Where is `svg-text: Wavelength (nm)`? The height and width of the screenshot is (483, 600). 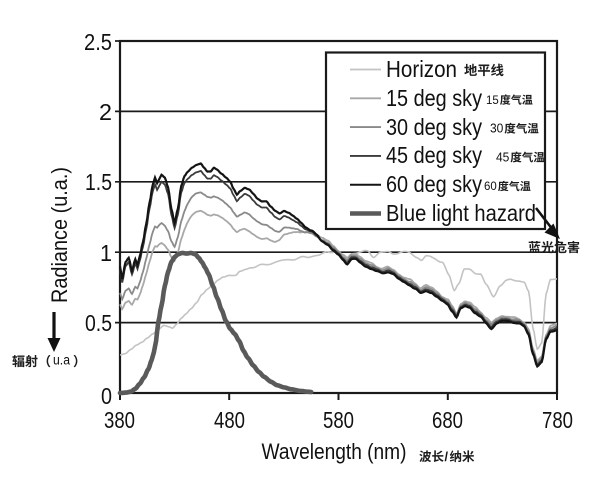 svg-text: Wavelength (nm) is located at coordinates (334, 451).